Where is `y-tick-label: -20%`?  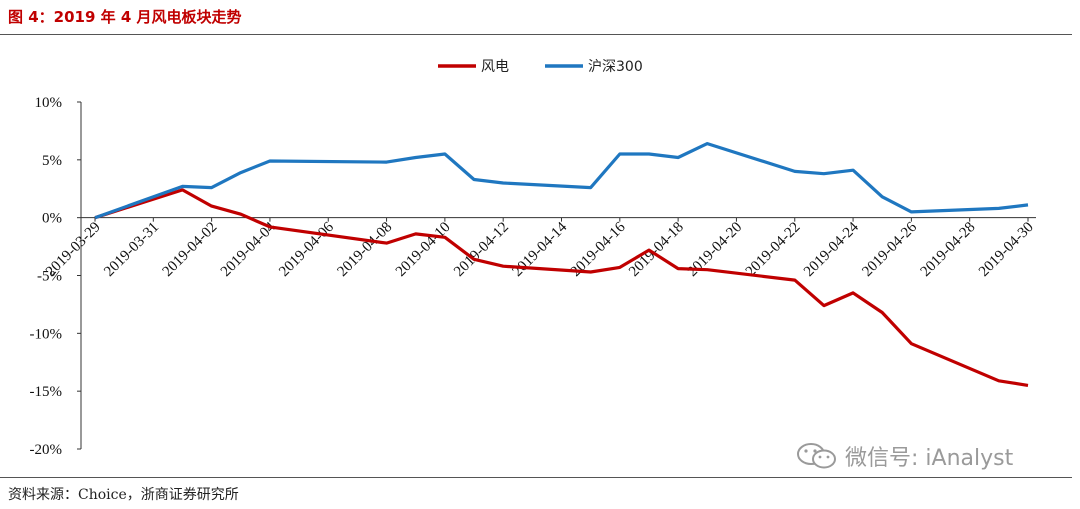 y-tick-label: -20% is located at coordinates (46, 450).